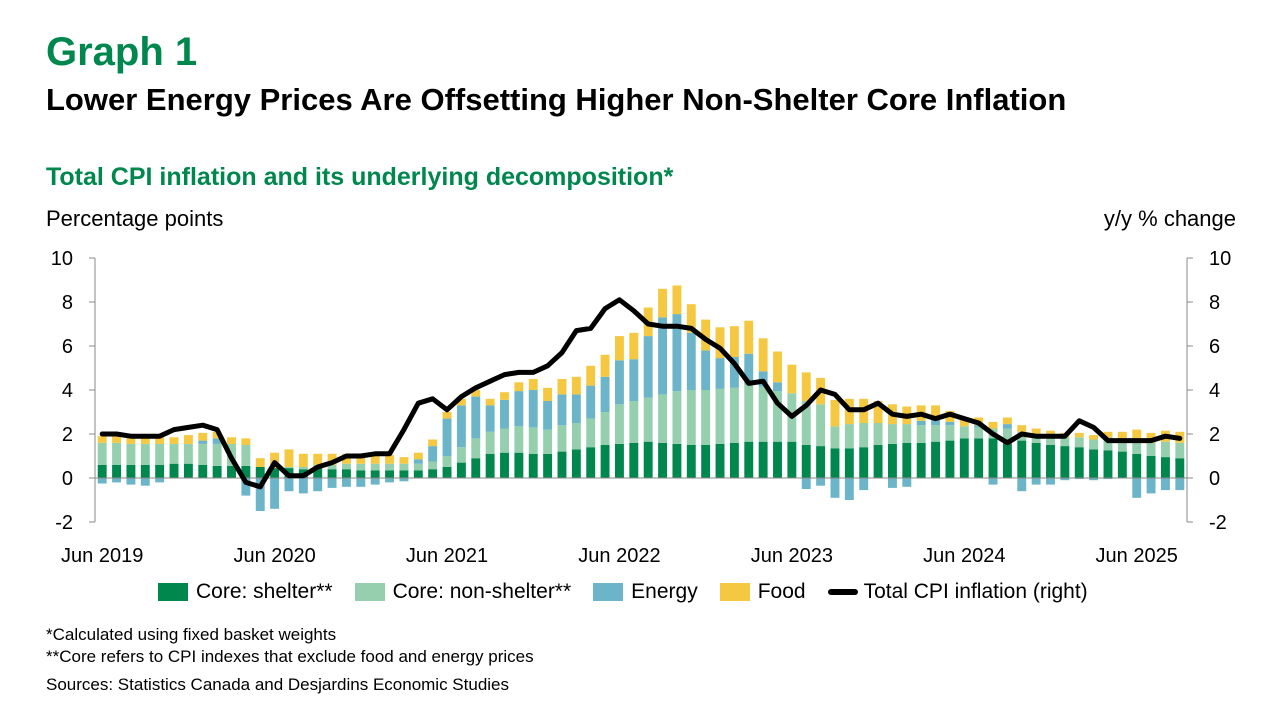  I want to click on y-tick-label-right: 0, so click(1214, 479).